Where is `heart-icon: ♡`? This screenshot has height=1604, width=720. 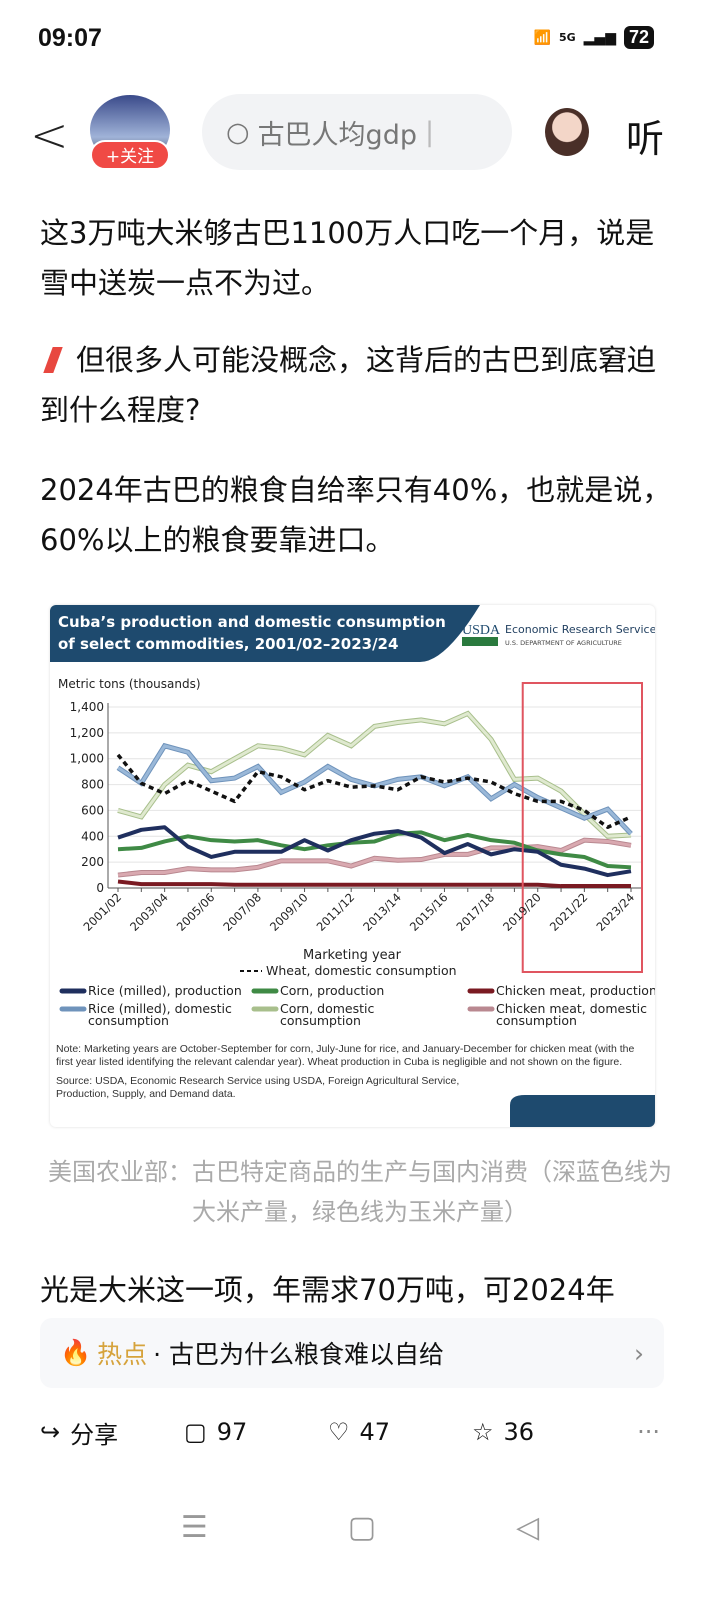 heart-icon: ♡ is located at coordinates (339, 1432).